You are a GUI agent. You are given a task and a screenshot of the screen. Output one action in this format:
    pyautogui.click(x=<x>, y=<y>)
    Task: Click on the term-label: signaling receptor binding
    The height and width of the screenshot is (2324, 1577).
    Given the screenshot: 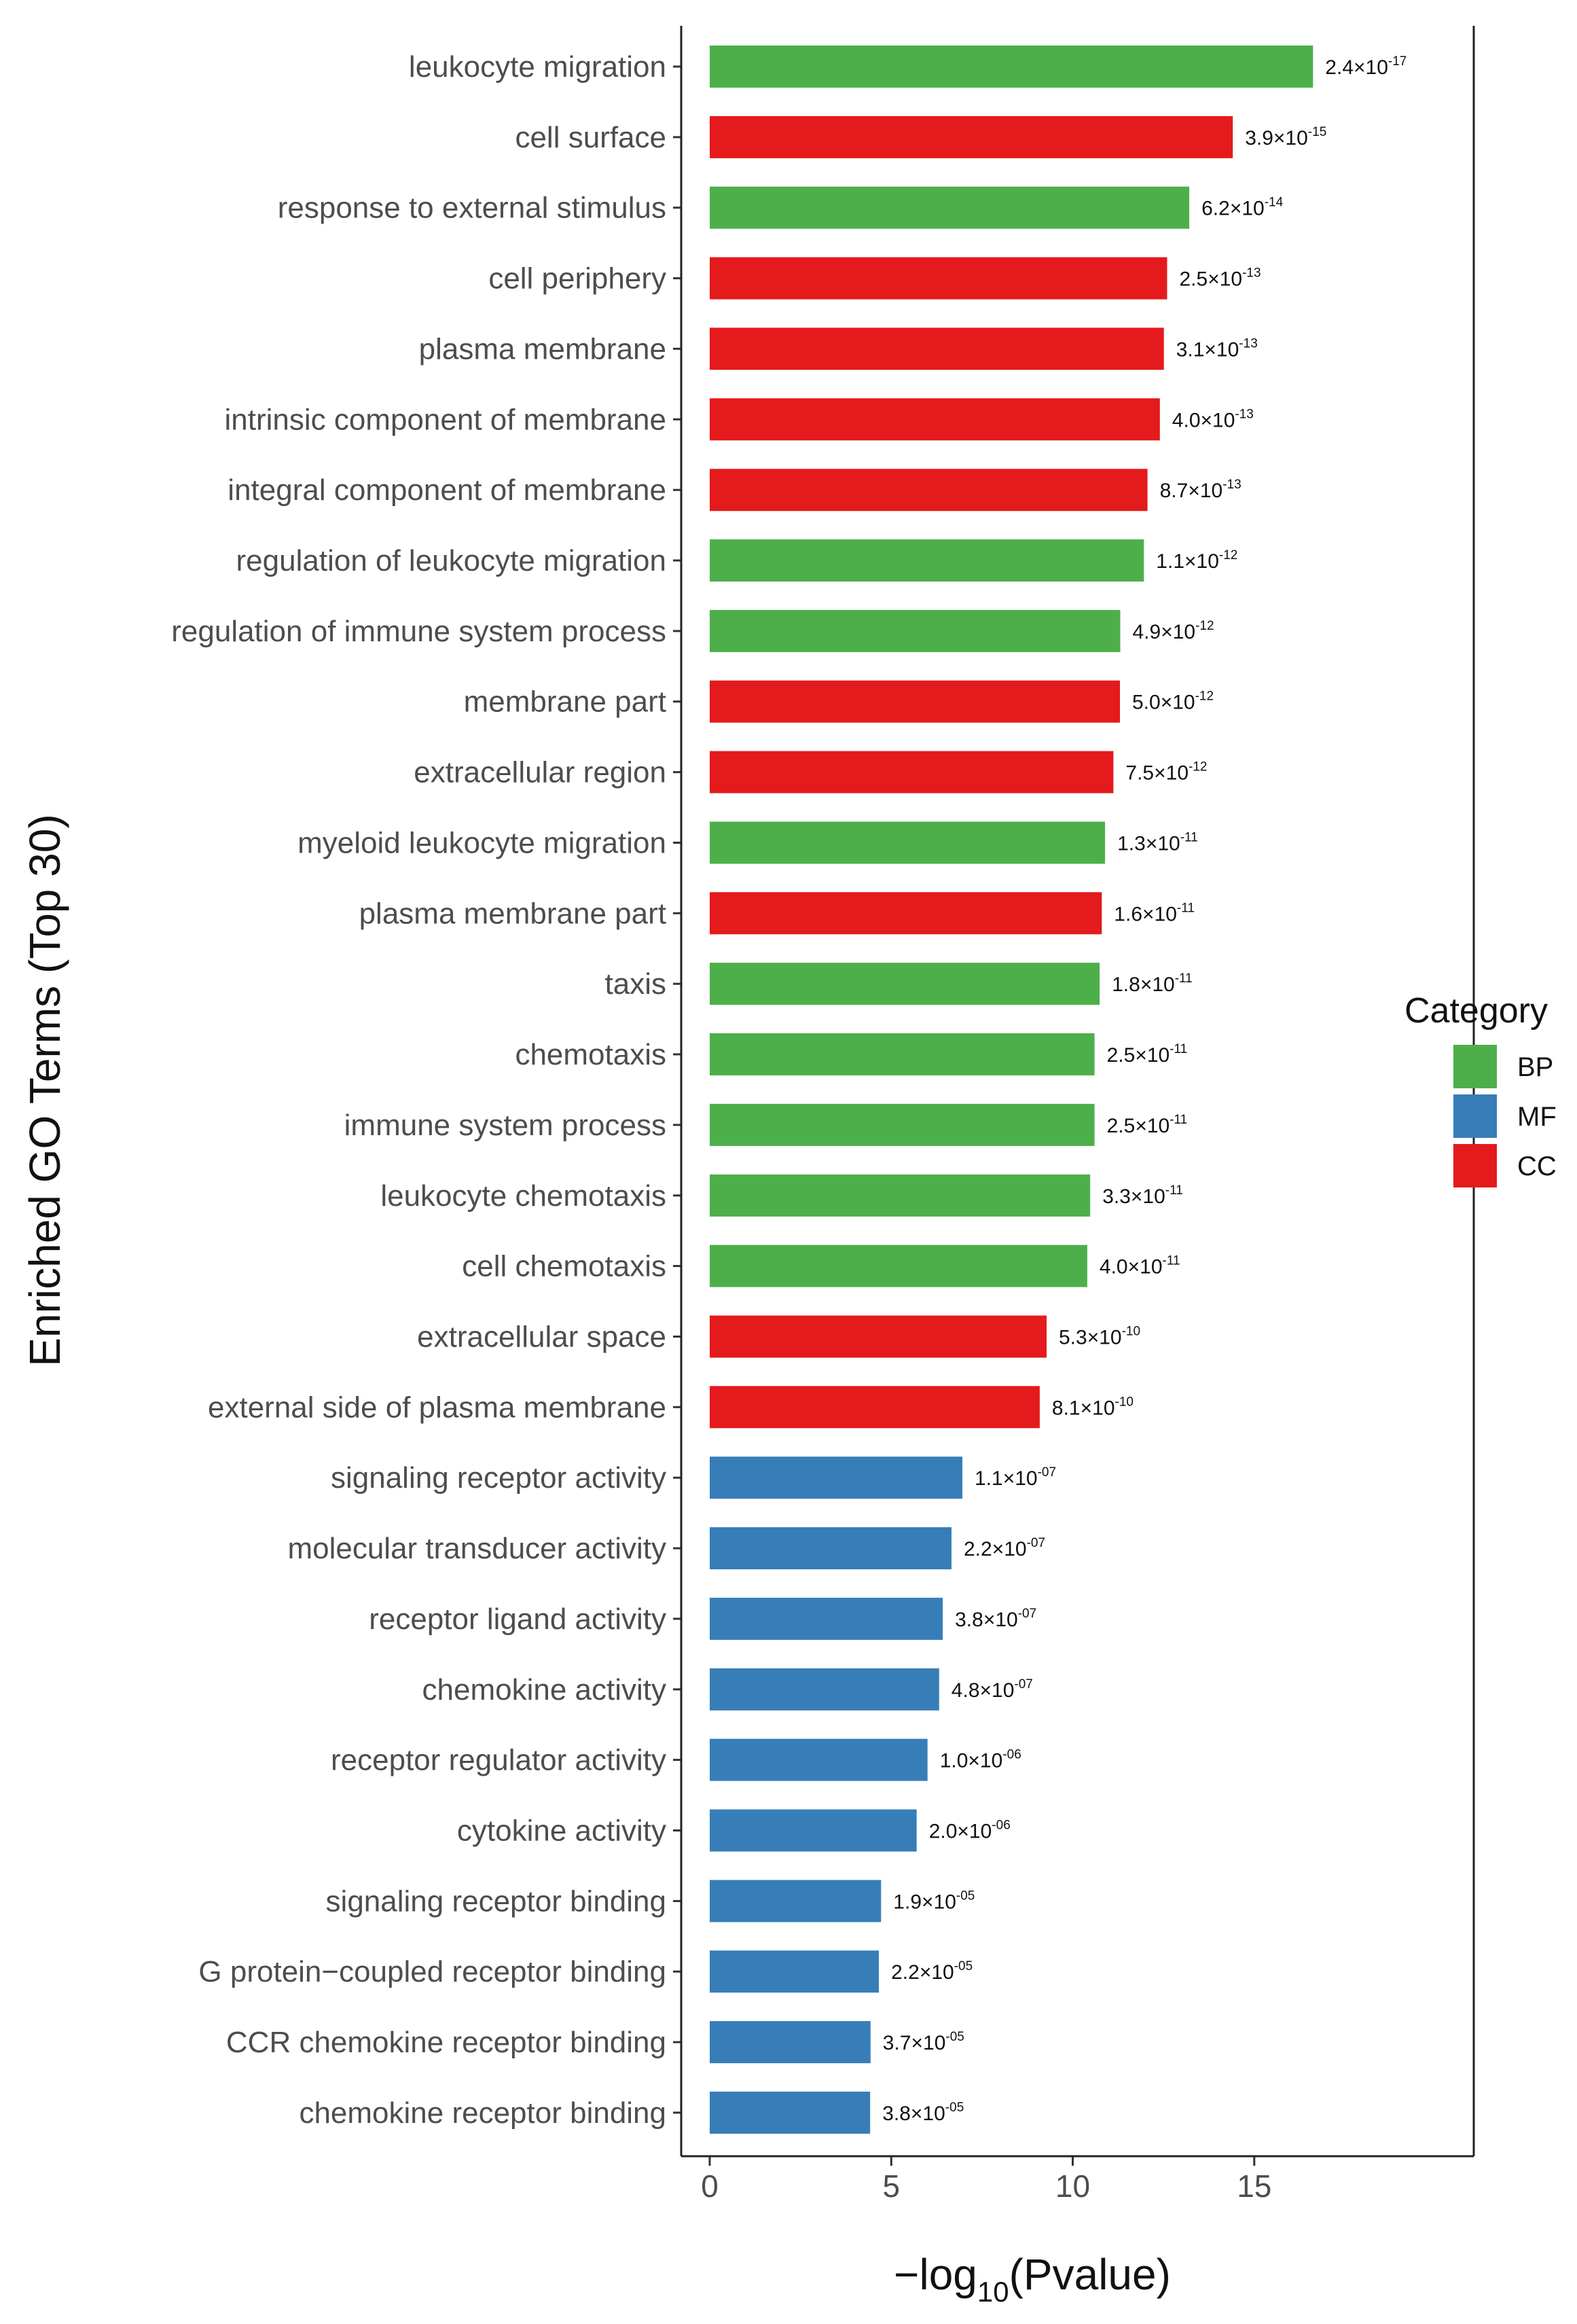 What is the action you would take?
    pyautogui.click(x=496, y=1901)
    